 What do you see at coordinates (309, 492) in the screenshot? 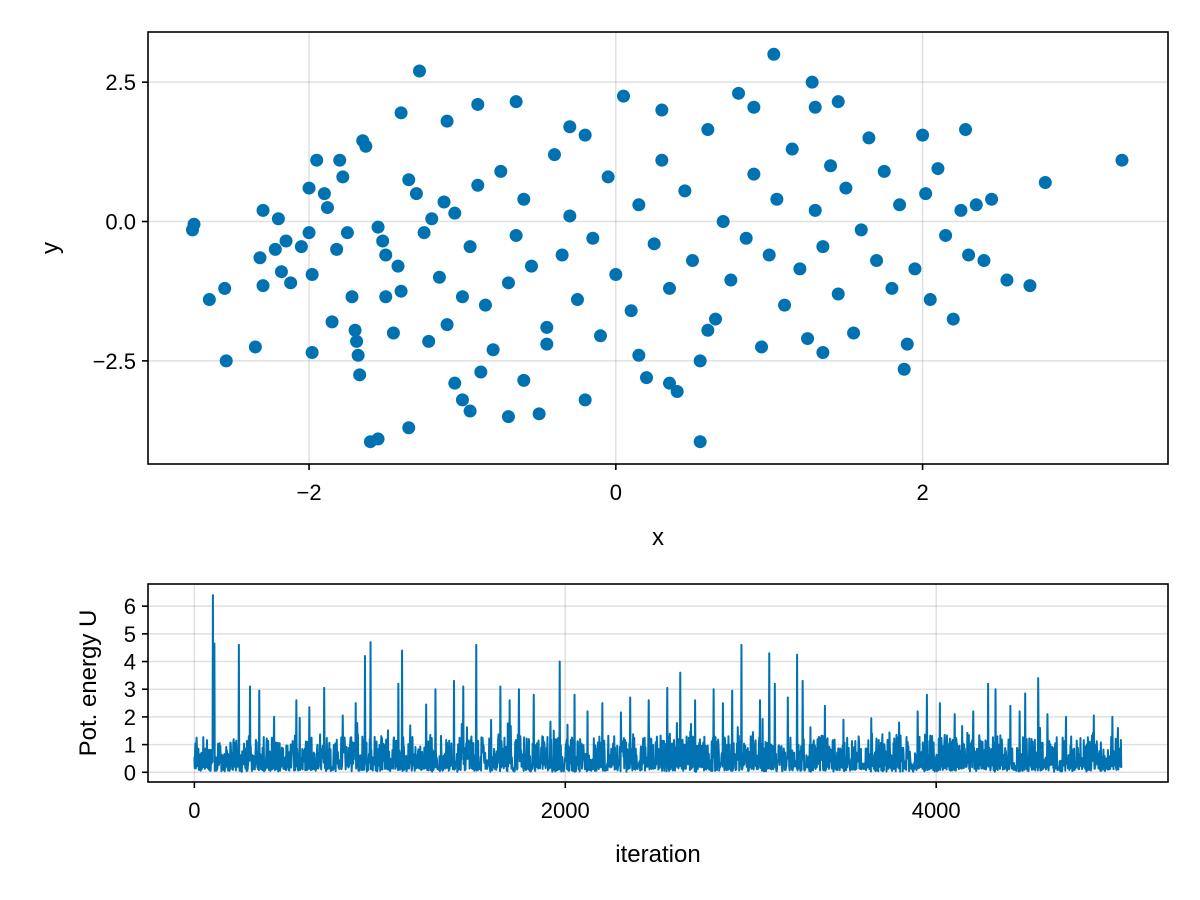
I see `scatter-x-tick-label: −2` at bounding box center [309, 492].